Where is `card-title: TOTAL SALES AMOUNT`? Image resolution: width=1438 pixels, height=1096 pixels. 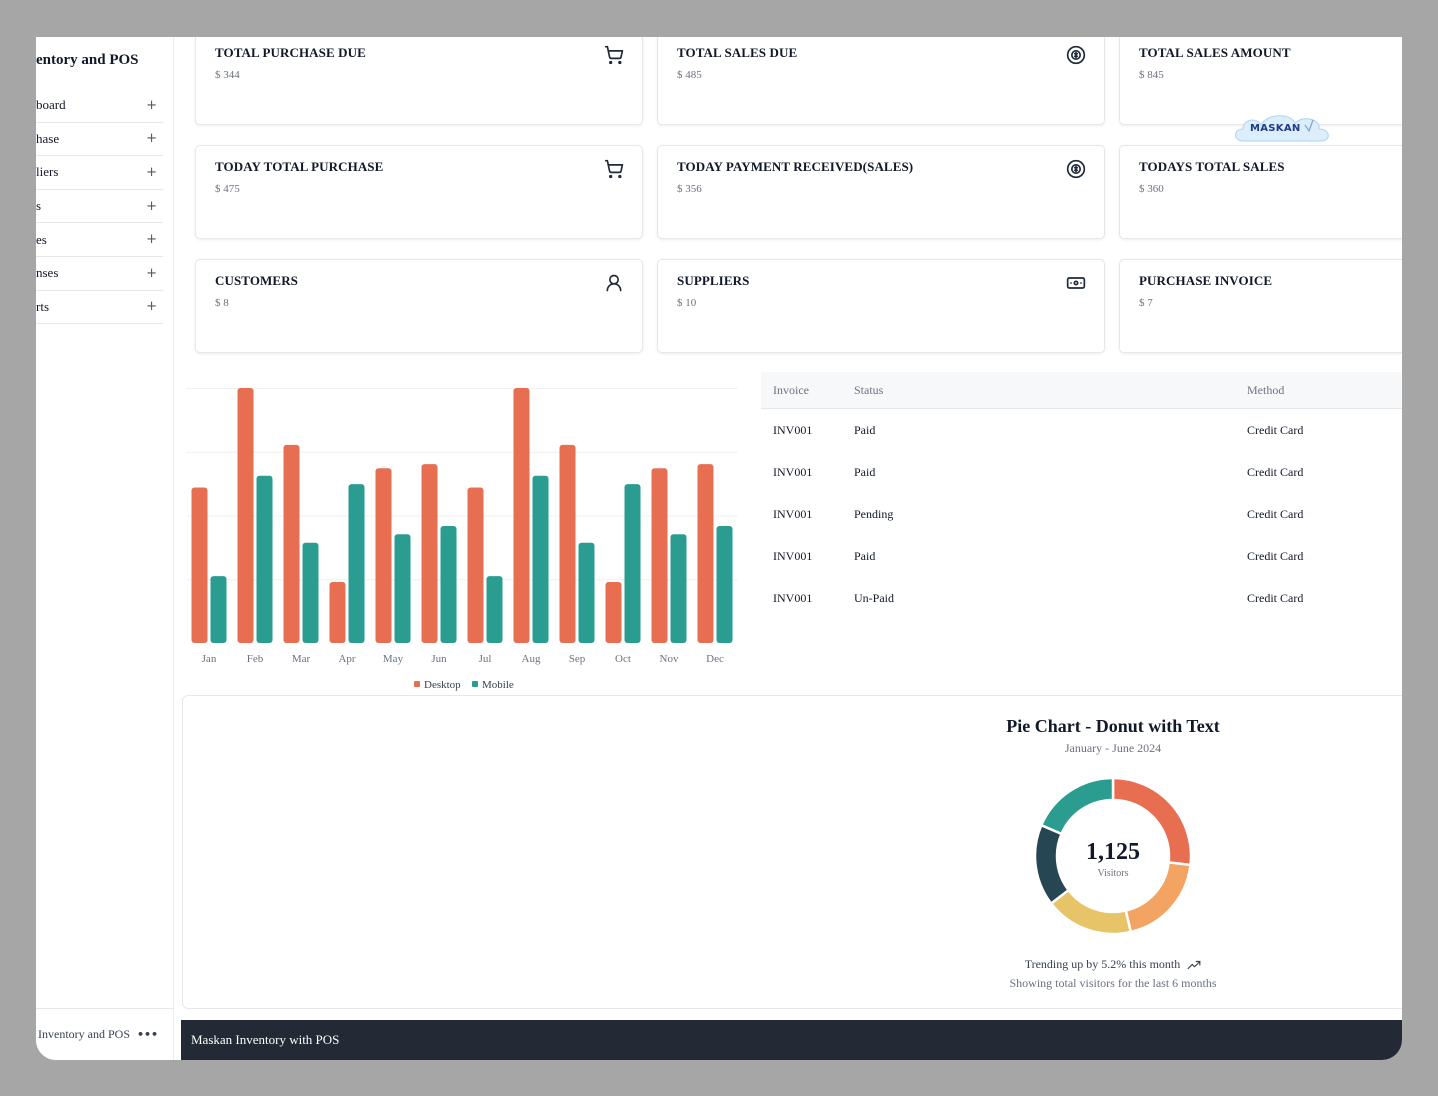 card-title: TOTAL SALES AMOUNT is located at coordinates (1215, 52).